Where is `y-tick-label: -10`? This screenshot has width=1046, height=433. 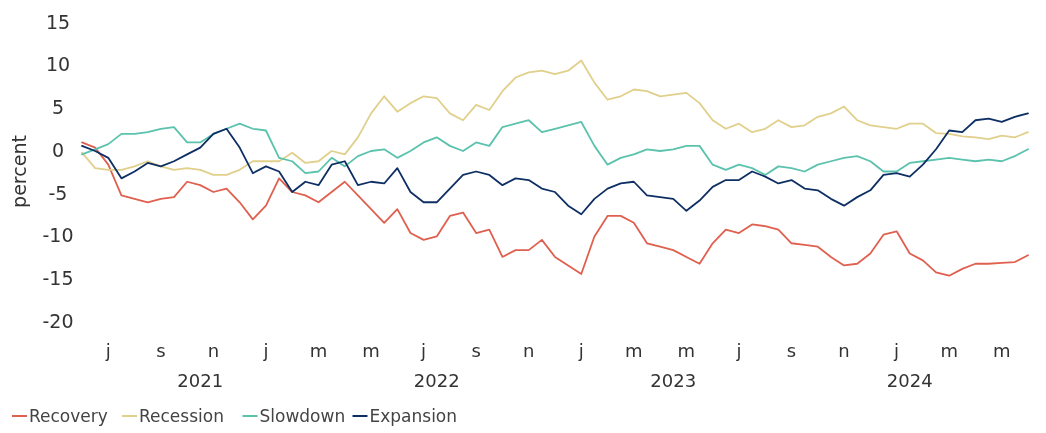
y-tick-label: -10 is located at coordinates (58, 235).